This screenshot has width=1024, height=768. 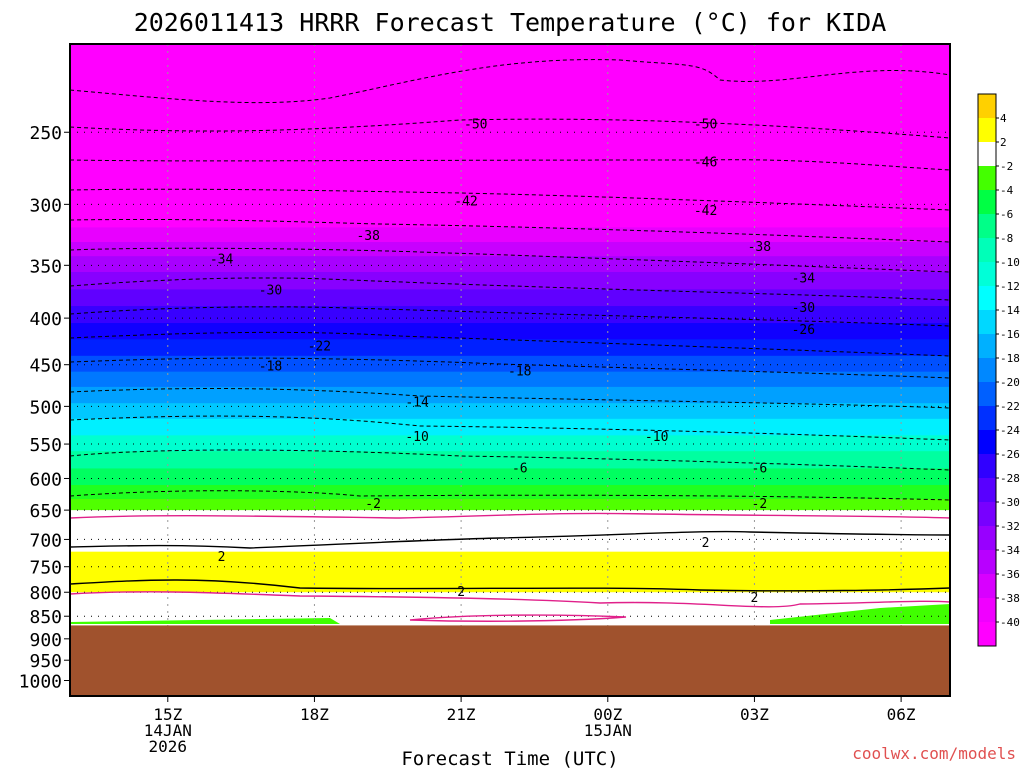 I want to click on y-tick-label: 400, so click(x=45, y=319).